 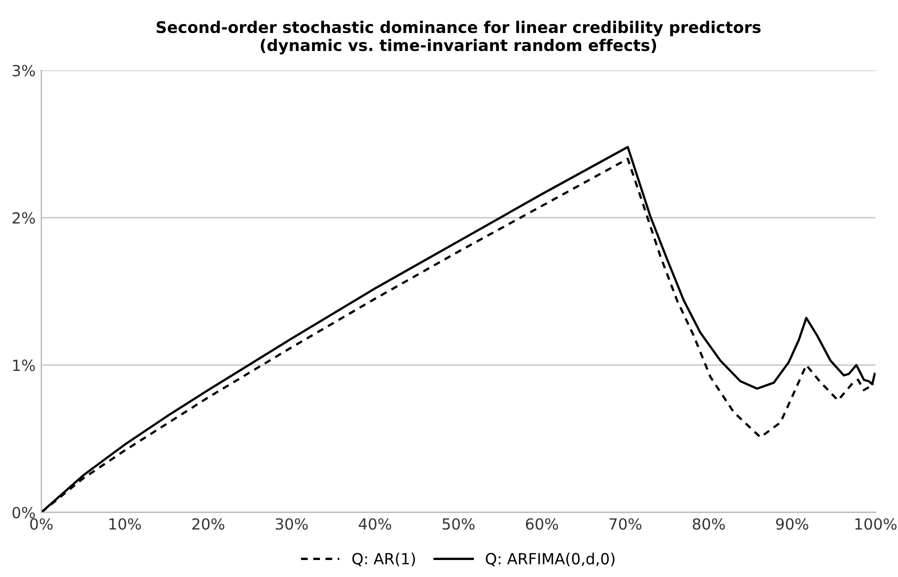 I want to click on x-tick-label: 70%, so click(x=626, y=524).